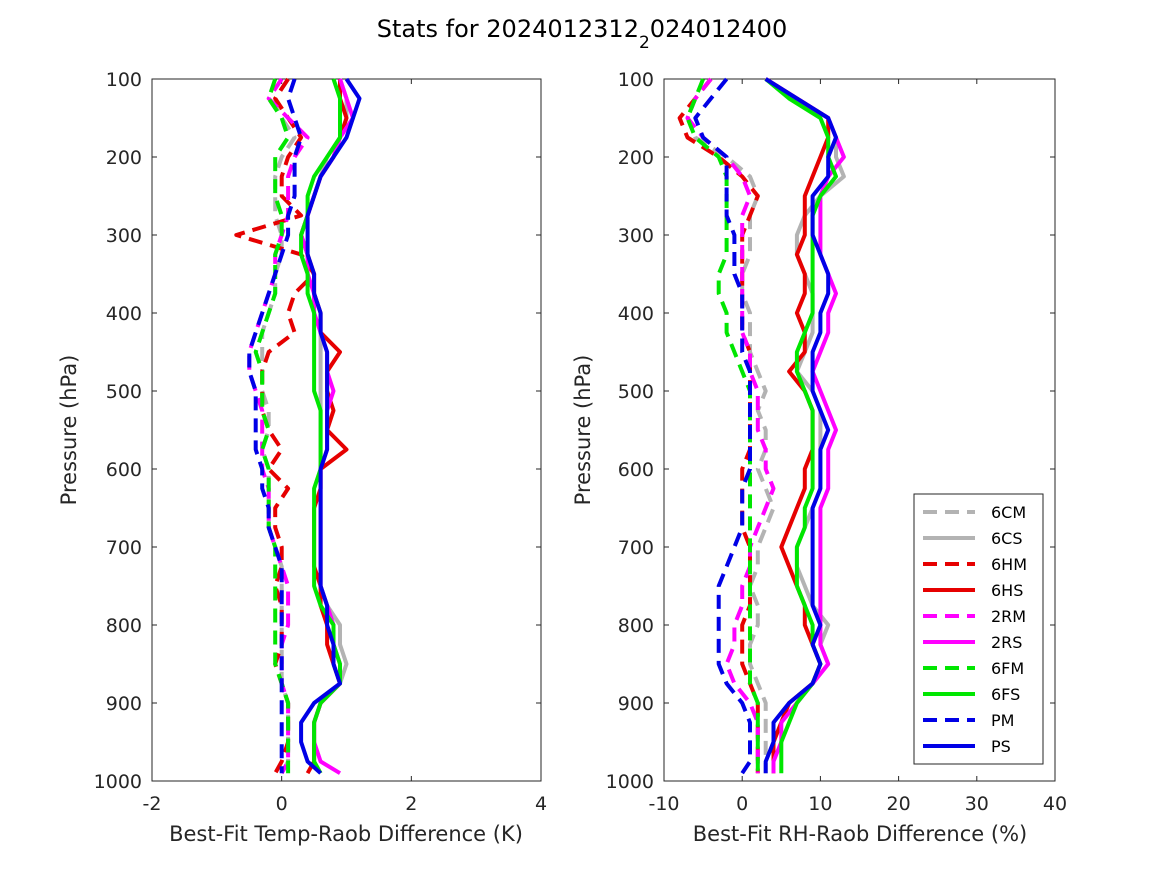 The height and width of the screenshot is (875, 1167). I want to click on temp-y-tick-label: 900, so click(124, 704).